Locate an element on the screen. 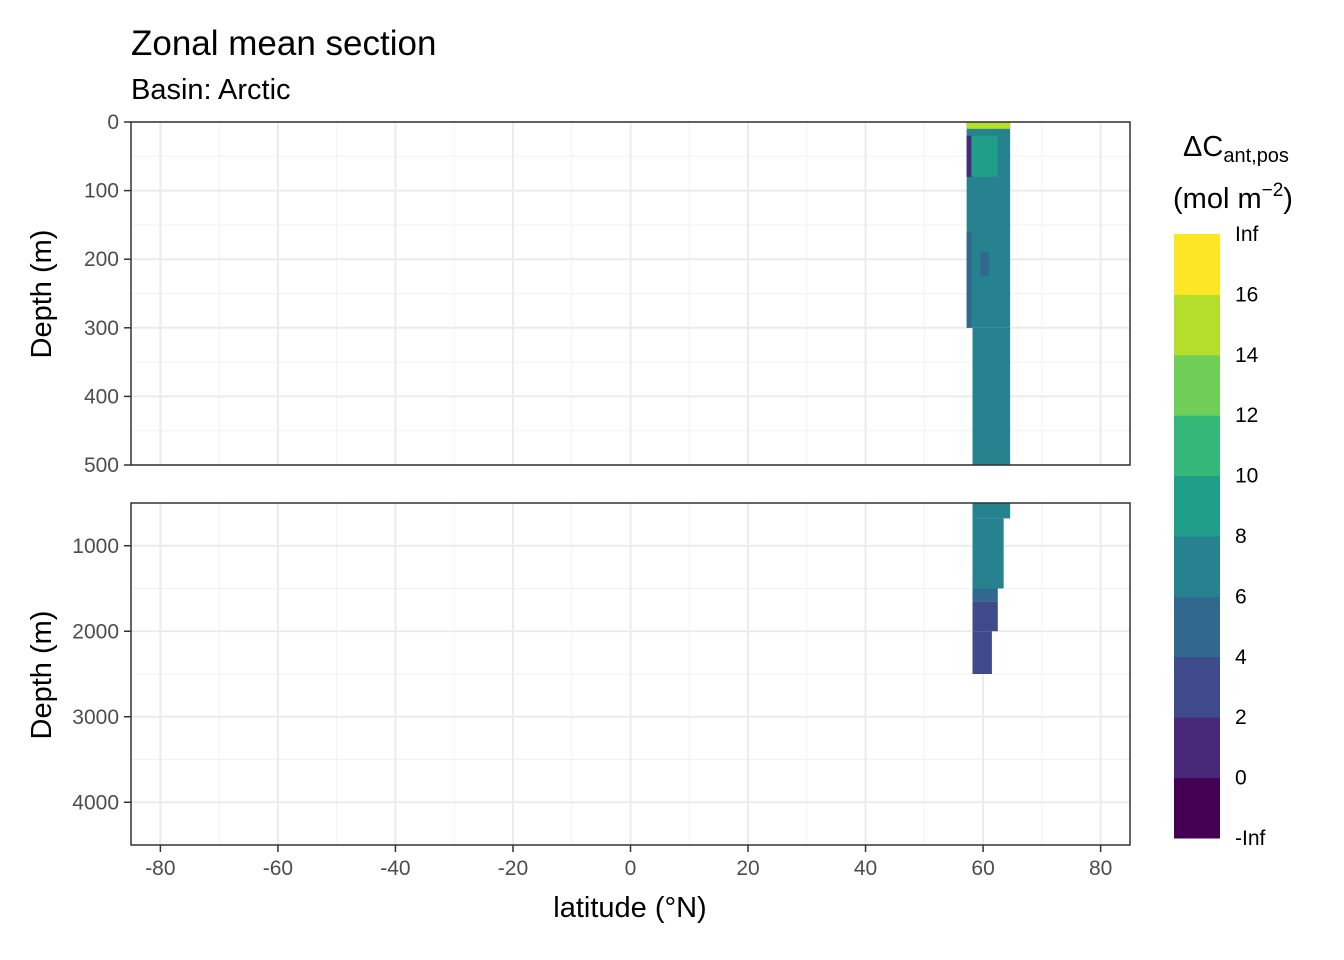 This screenshot has height=960, width=1344. legend-label: 10 is located at coordinates (1246, 476).